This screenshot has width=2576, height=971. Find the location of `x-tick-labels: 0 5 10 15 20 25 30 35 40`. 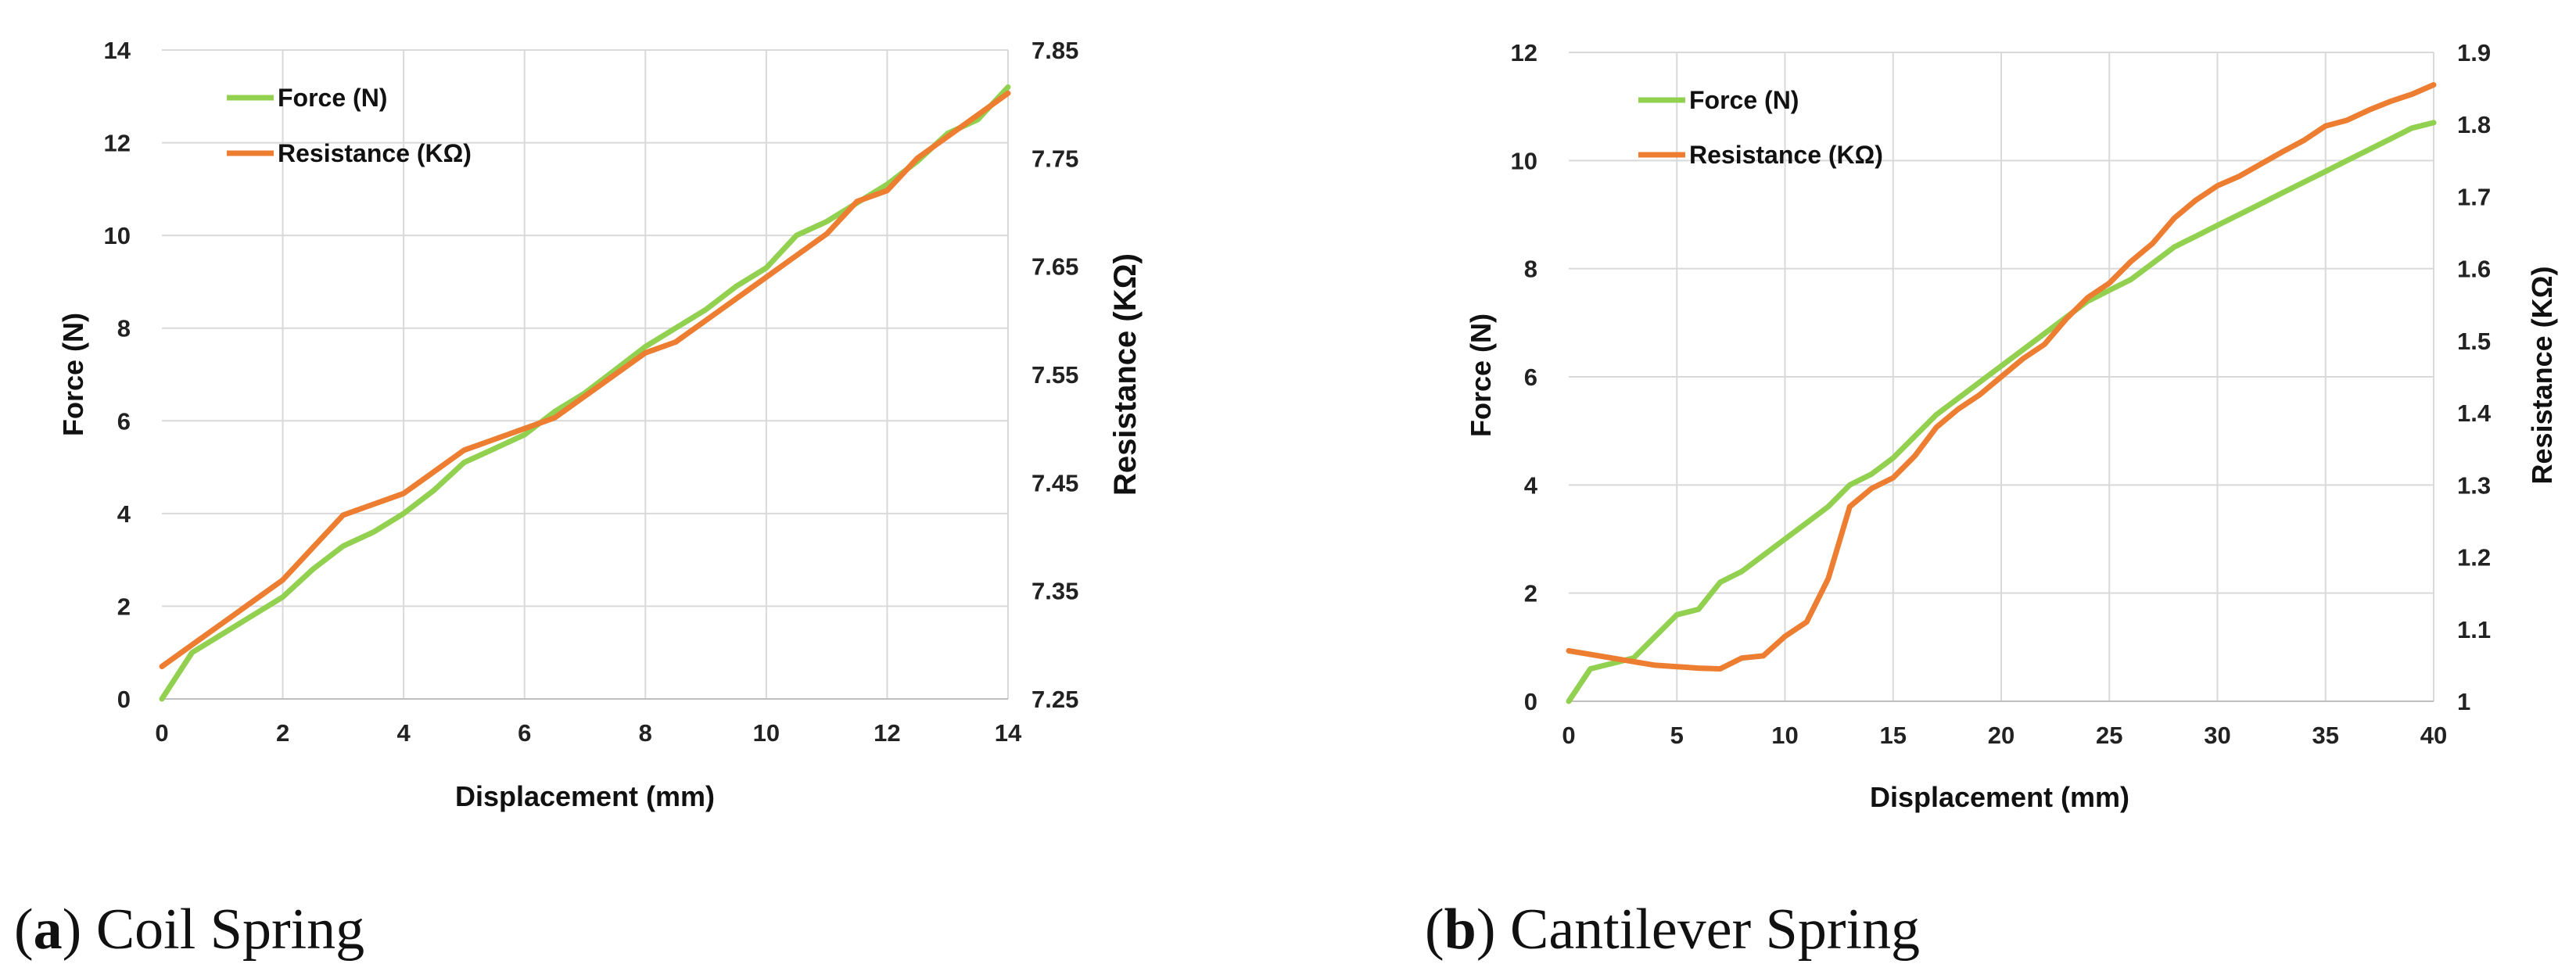

x-tick-labels: 0 5 10 15 20 25 30 35 40 is located at coordinates (2004, 736).